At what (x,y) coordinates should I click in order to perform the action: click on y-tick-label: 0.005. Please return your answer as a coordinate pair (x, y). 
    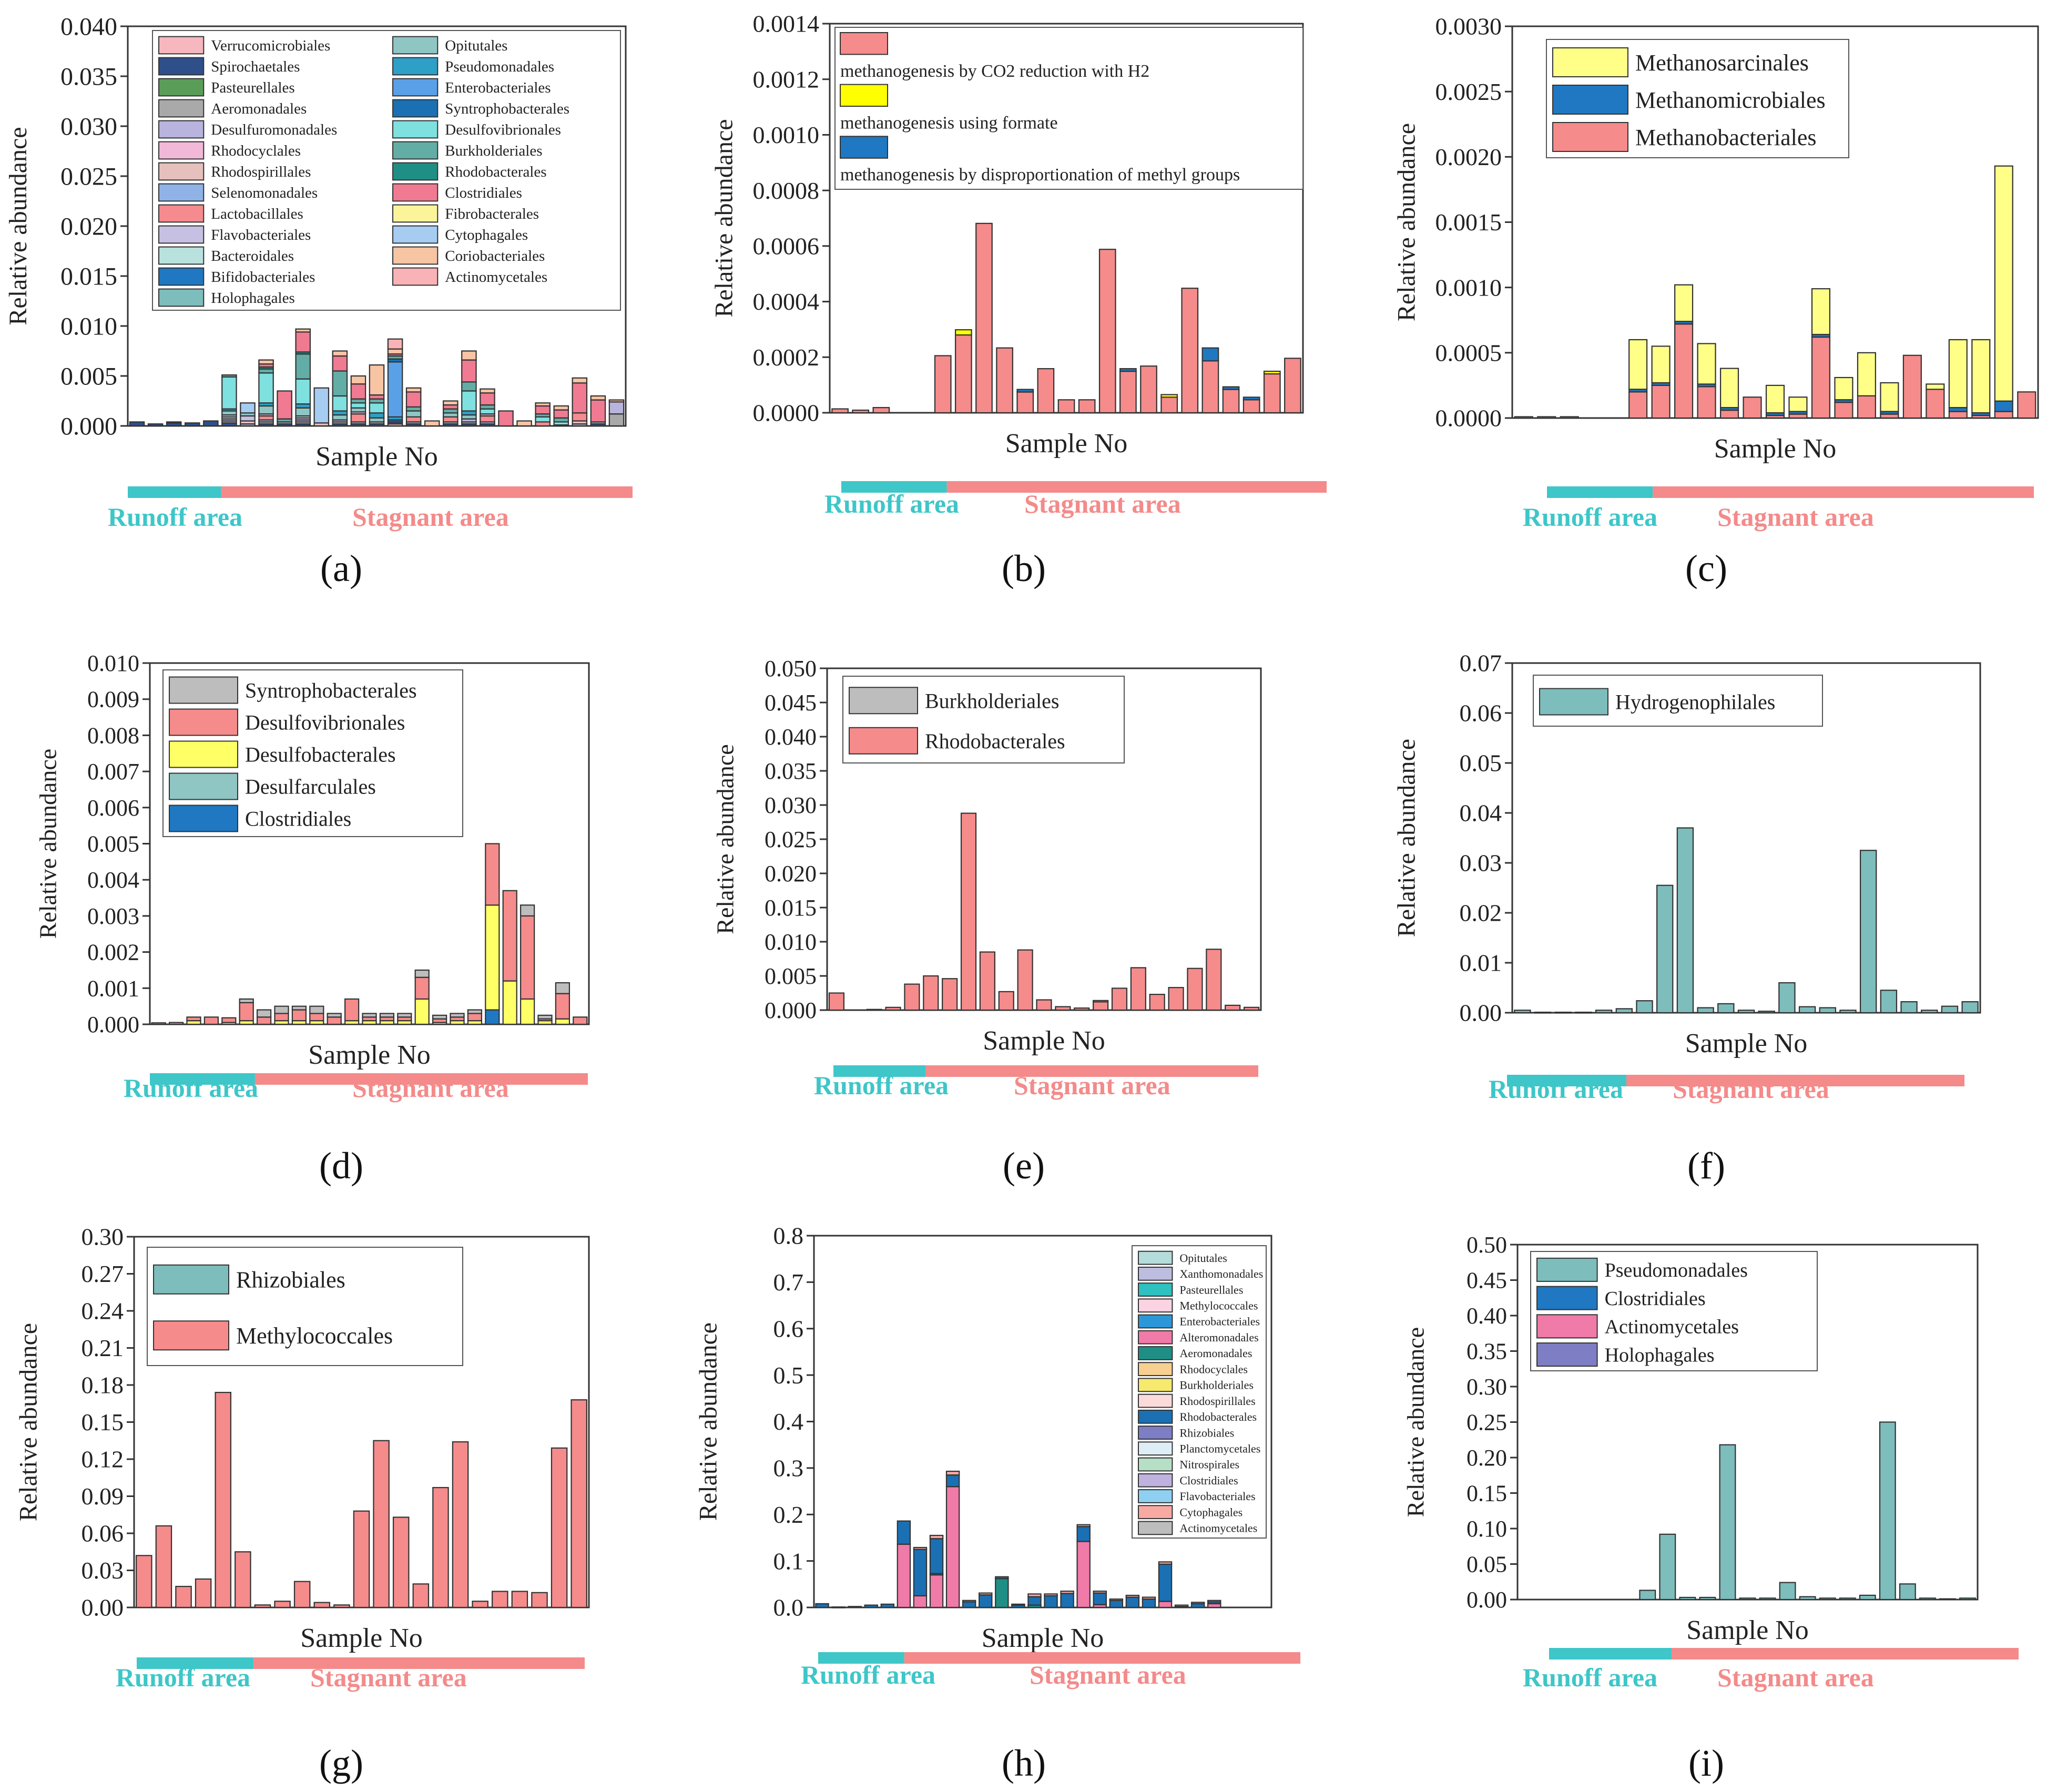
    Looking at the image, I should click on (113, 844).